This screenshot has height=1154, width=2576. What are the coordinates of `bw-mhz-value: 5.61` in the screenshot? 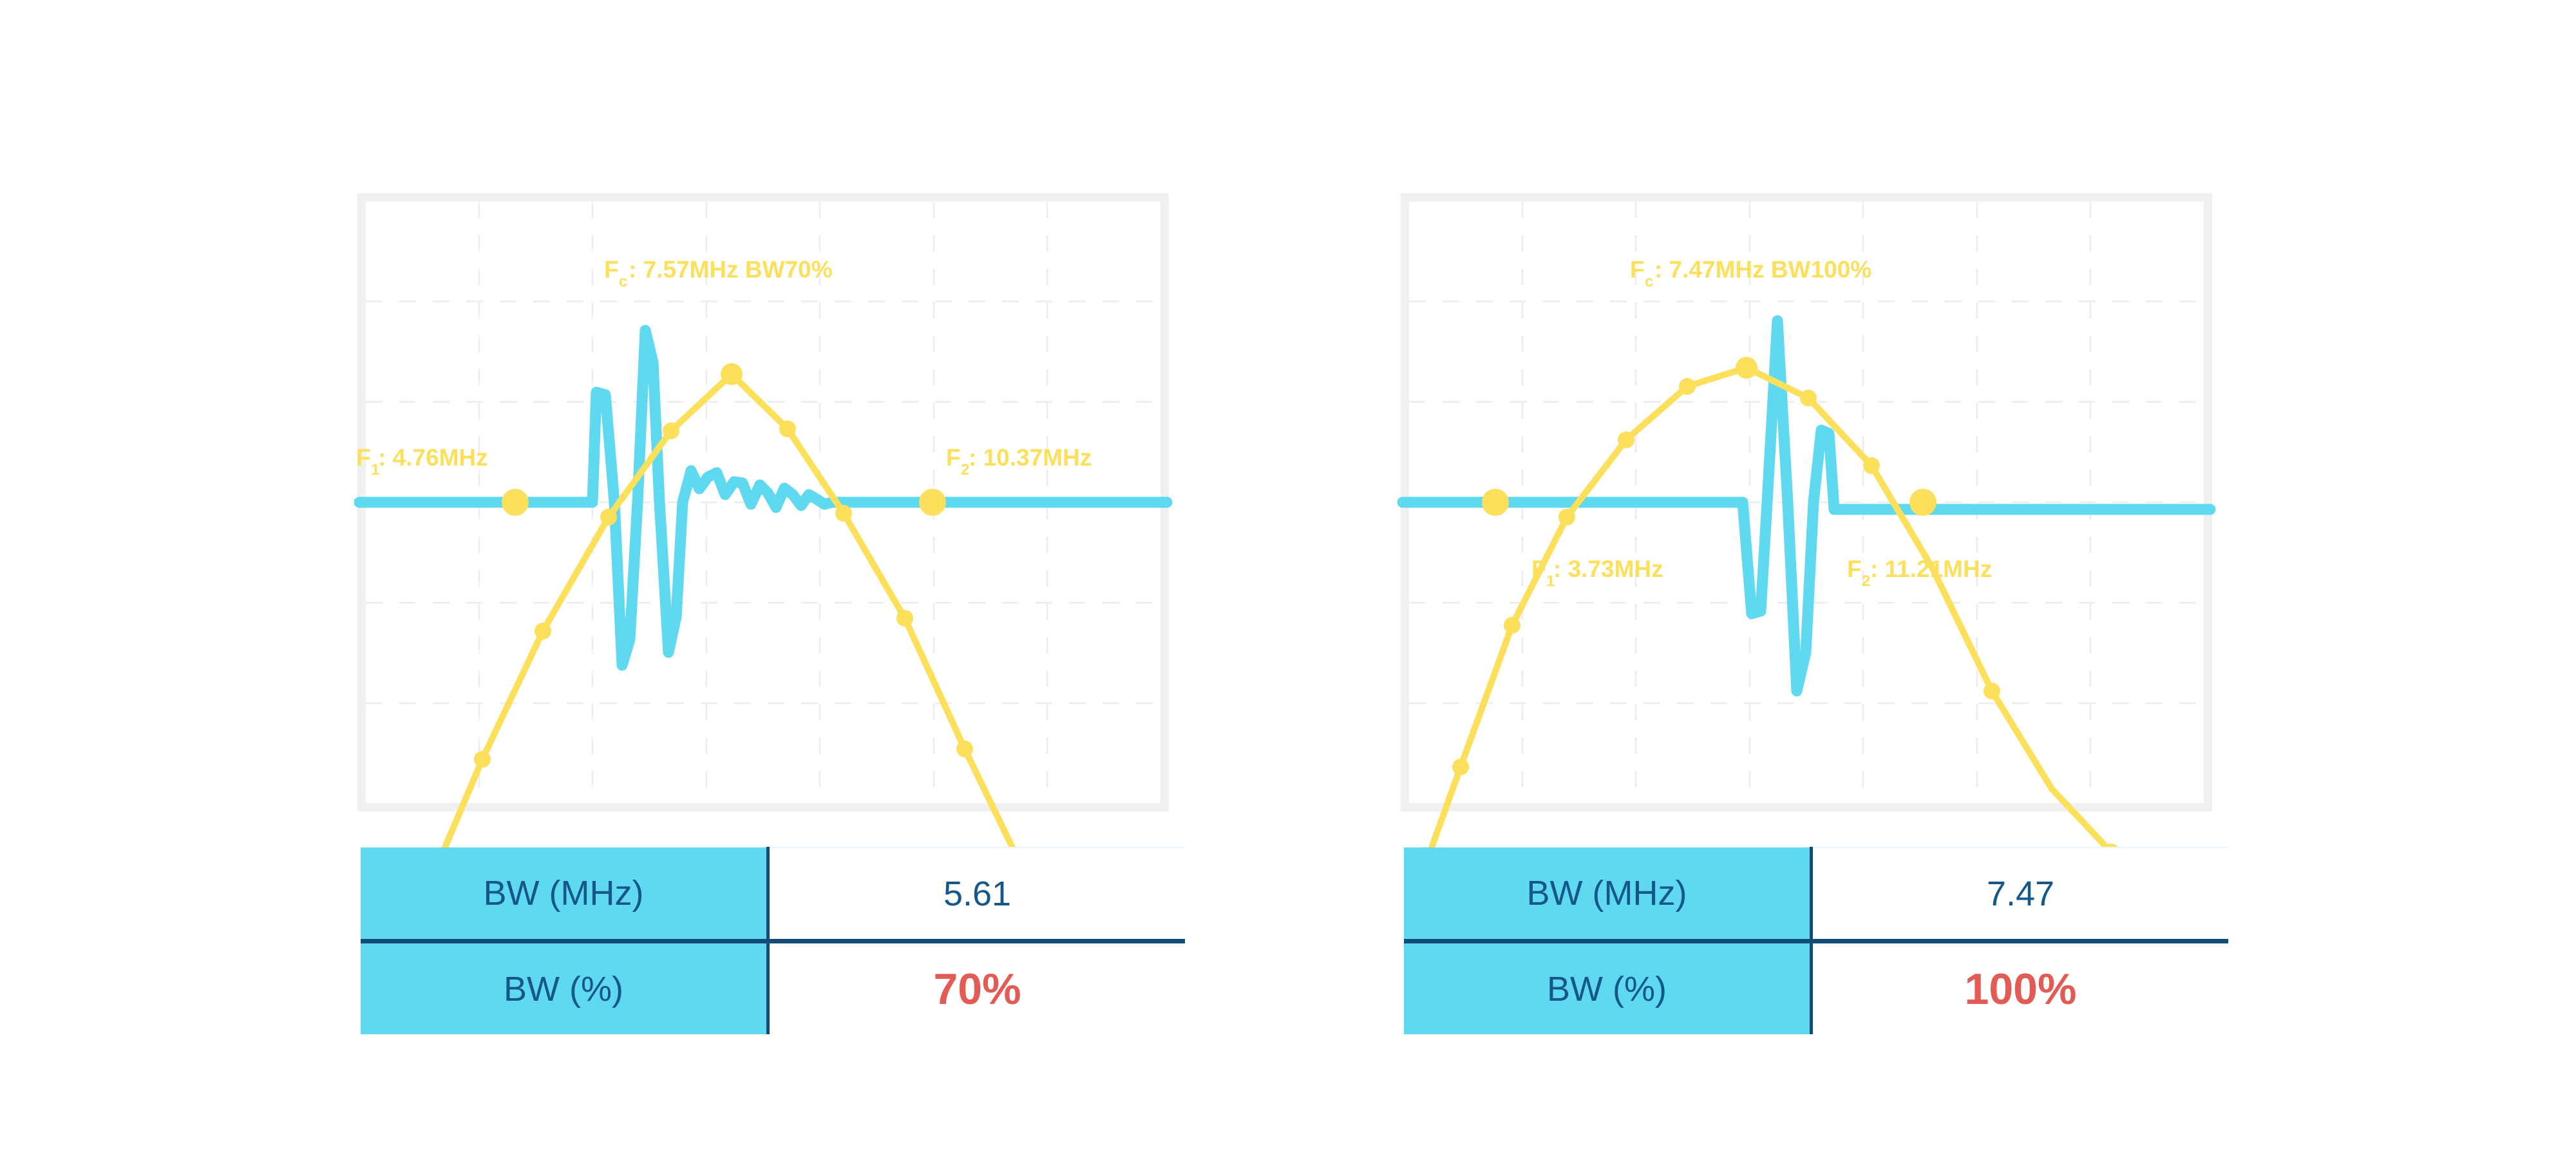 It's located at (977, 894).